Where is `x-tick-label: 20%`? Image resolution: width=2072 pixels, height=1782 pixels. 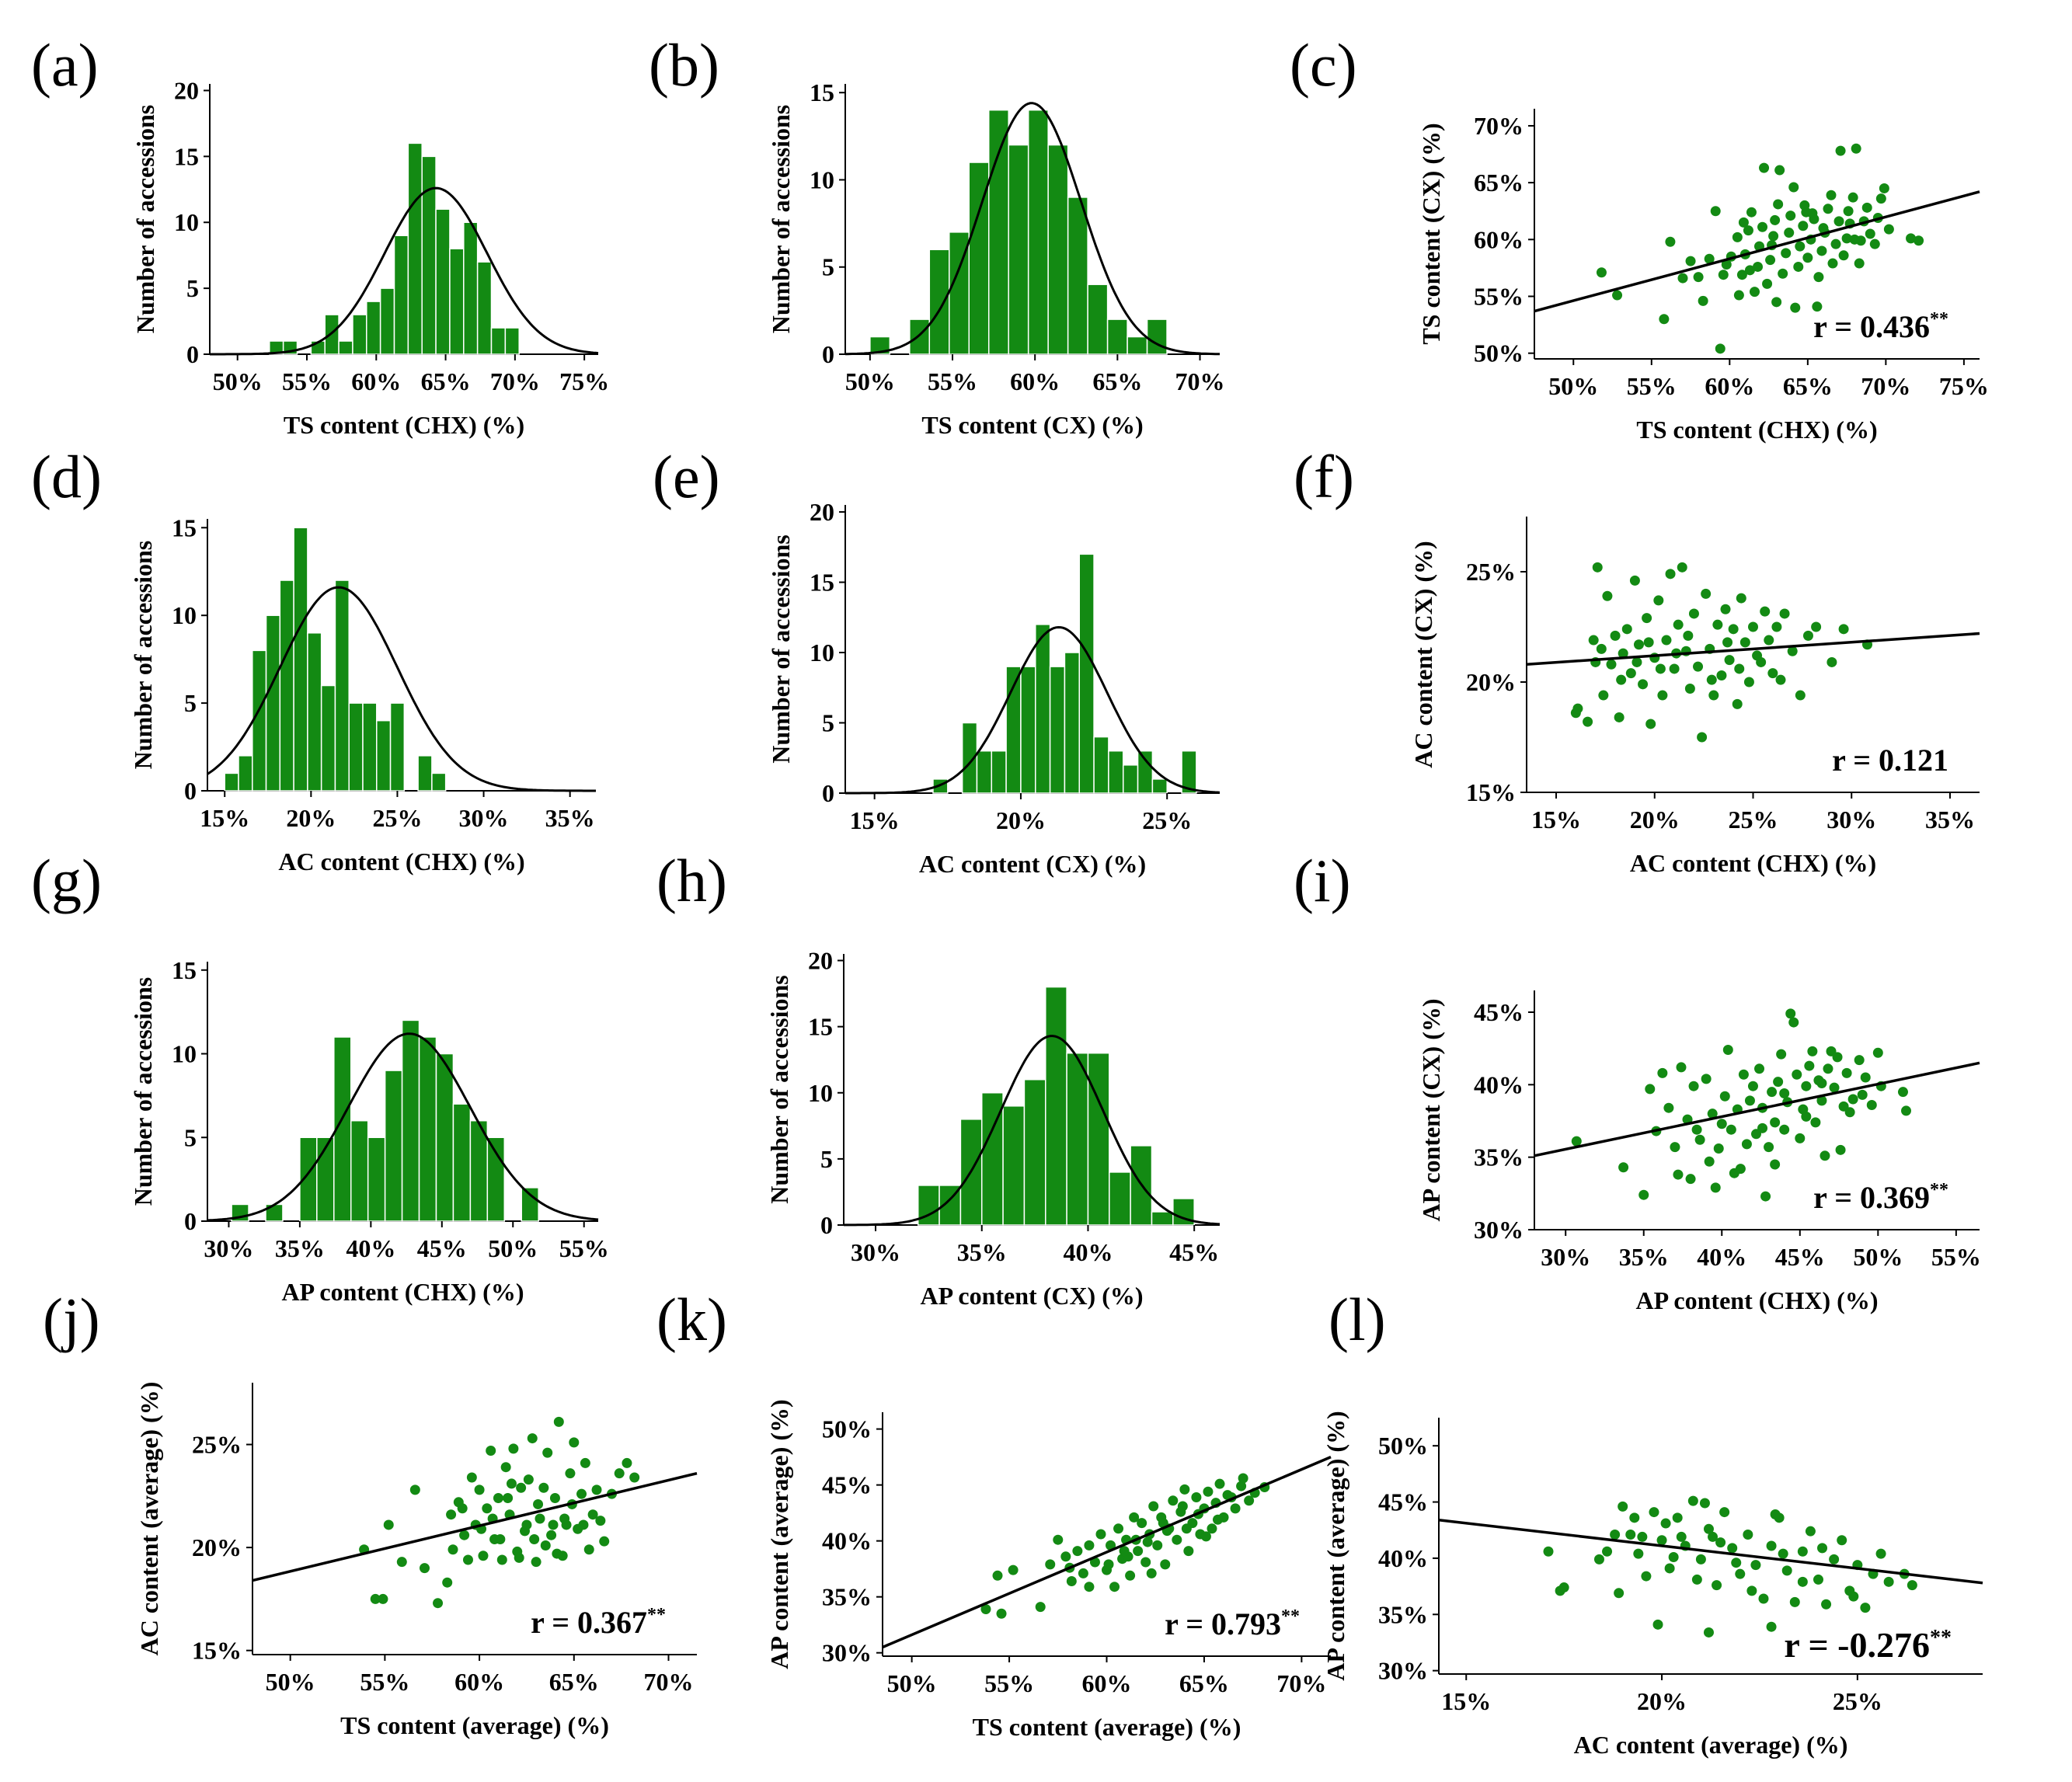 x-tick-label: 20% is located at coordinates (1662, 1701).